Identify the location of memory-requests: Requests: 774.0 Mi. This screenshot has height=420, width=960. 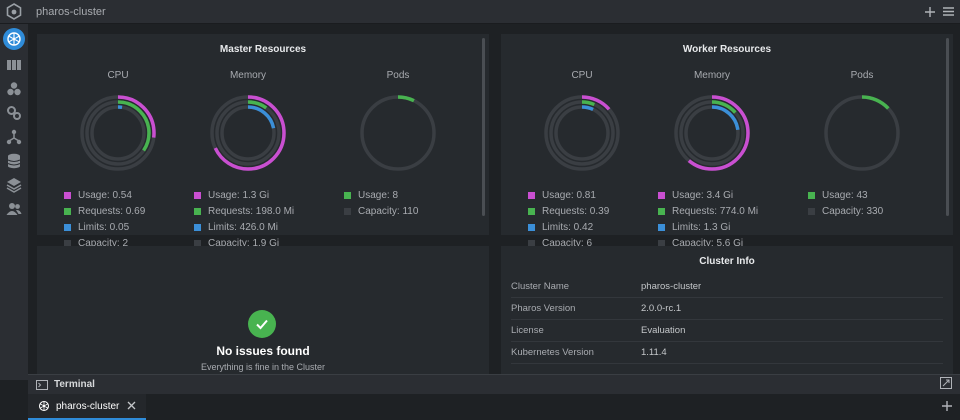
(715, 211).